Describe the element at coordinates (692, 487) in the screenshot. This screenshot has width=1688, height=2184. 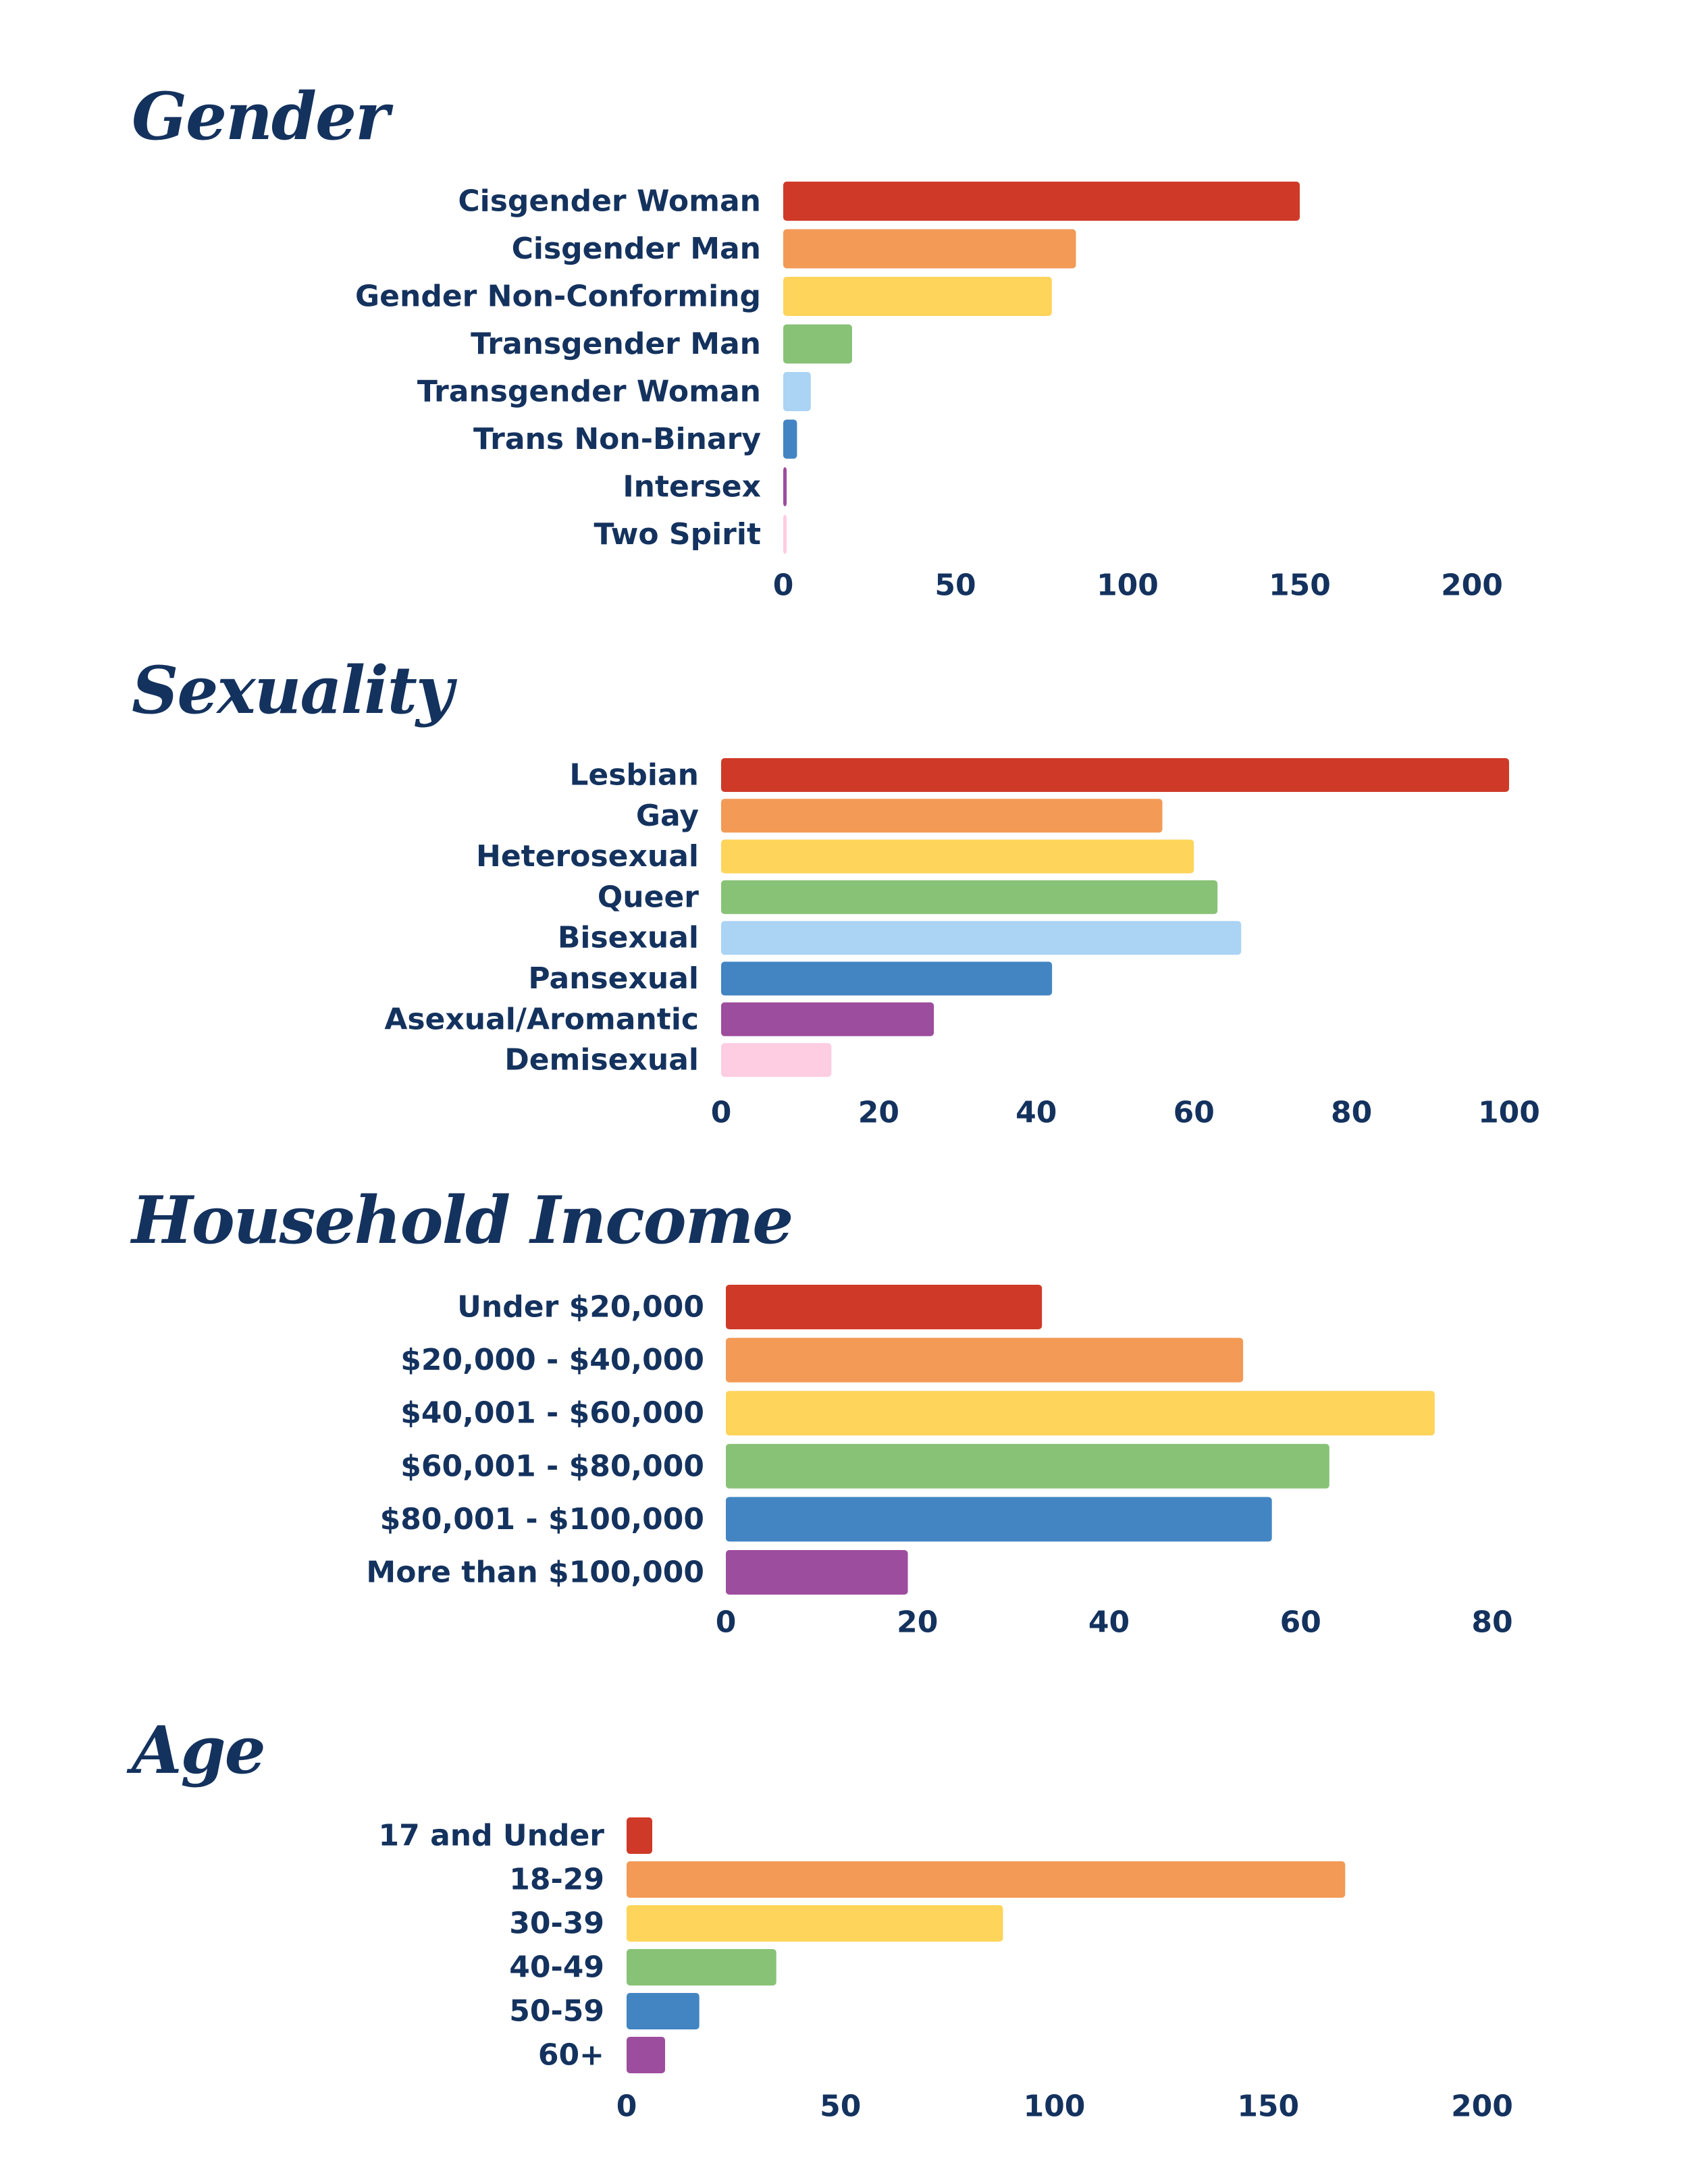
I see `category-label: Intersex` at that location.